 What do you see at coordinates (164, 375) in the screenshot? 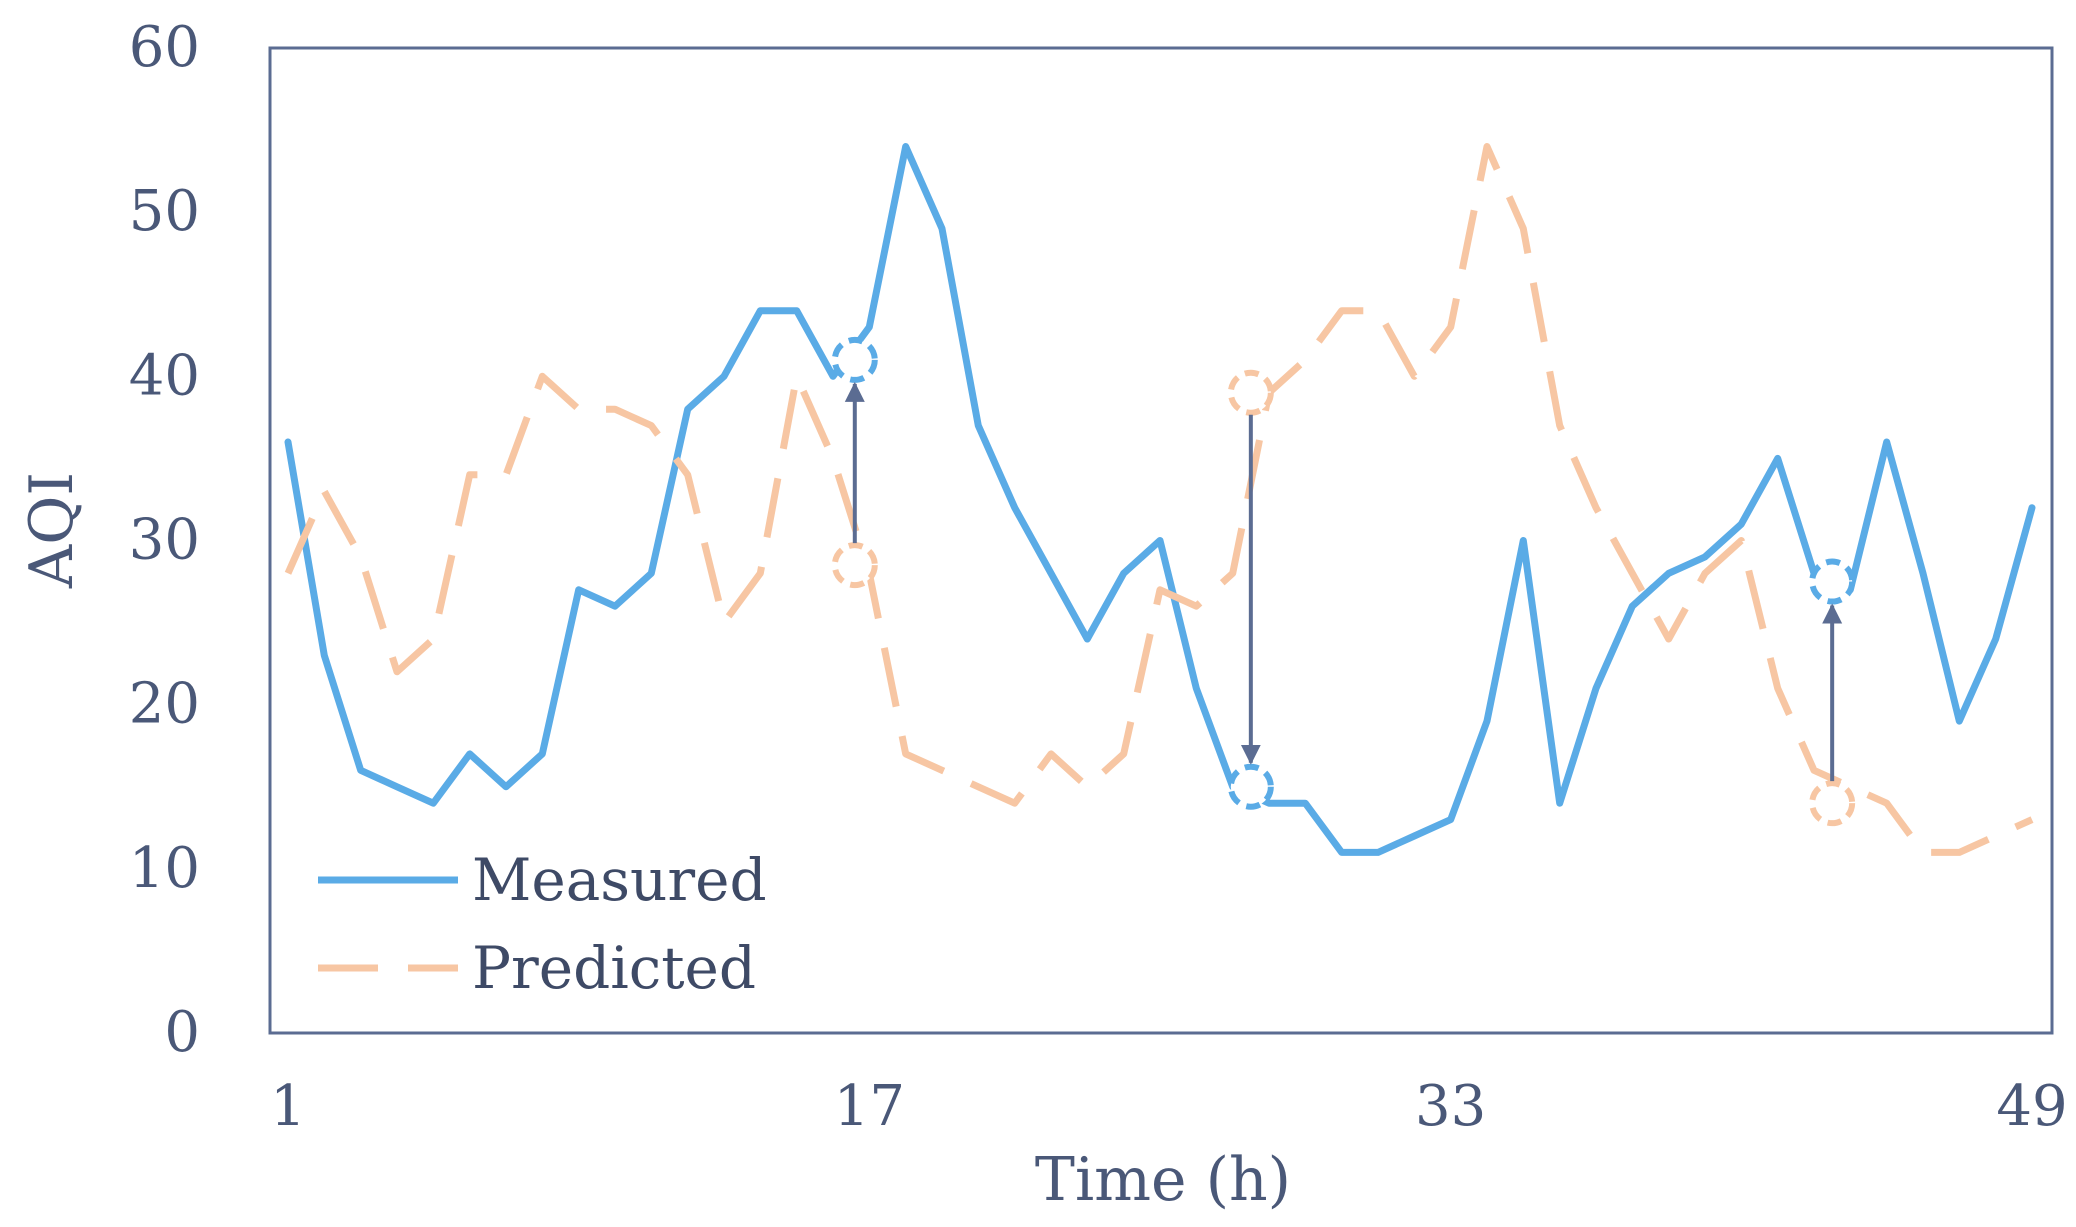
I see `y-tick-label: 40` at bounding box center [164, 375].